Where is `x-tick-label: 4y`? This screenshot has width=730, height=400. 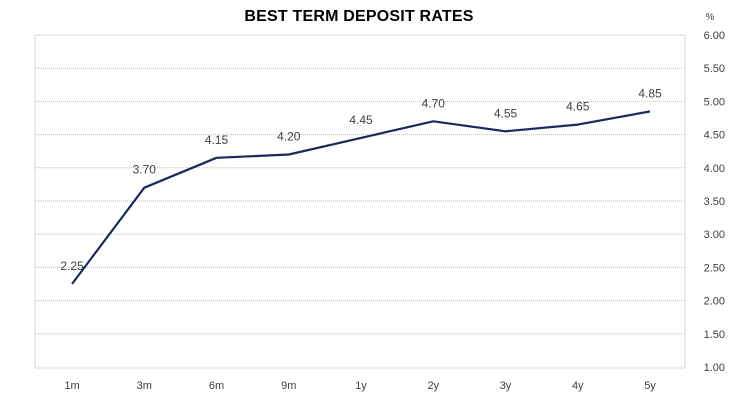
x-tick-label: 4y is located at coordinates (578, 386).